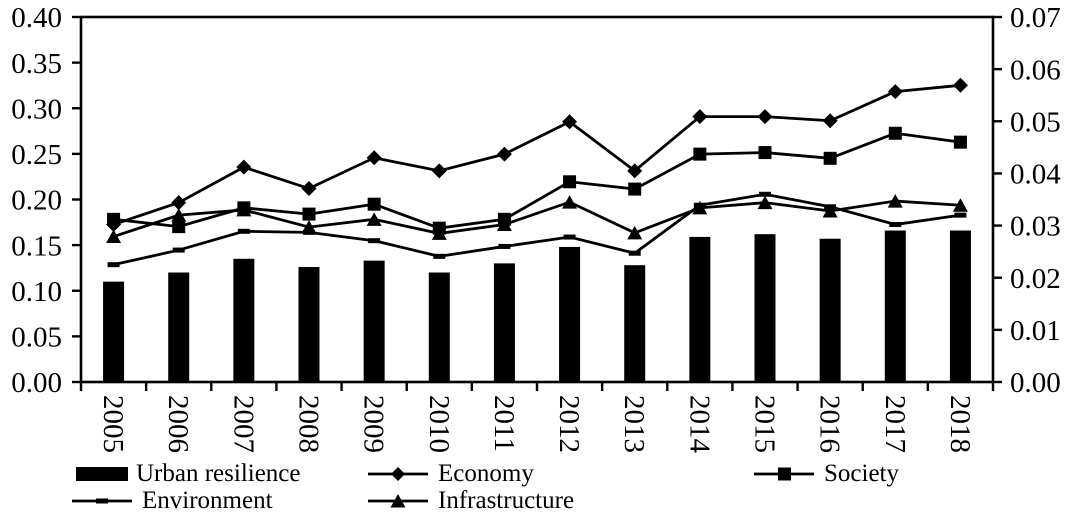 Image resolution: width=1072 pixels, height=514 pixels. What do you see at coordinates (179, 227) in the screenshot?
I see `society-marker-2006` at bounding box center [179, 227].